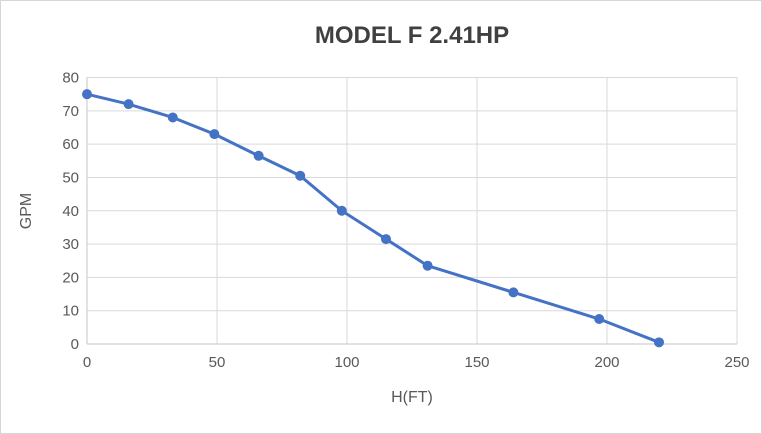 Image resolution: width=762 pixels, height=434 pixels. I want to click on y-tick-label: 60, so click(70, 144).